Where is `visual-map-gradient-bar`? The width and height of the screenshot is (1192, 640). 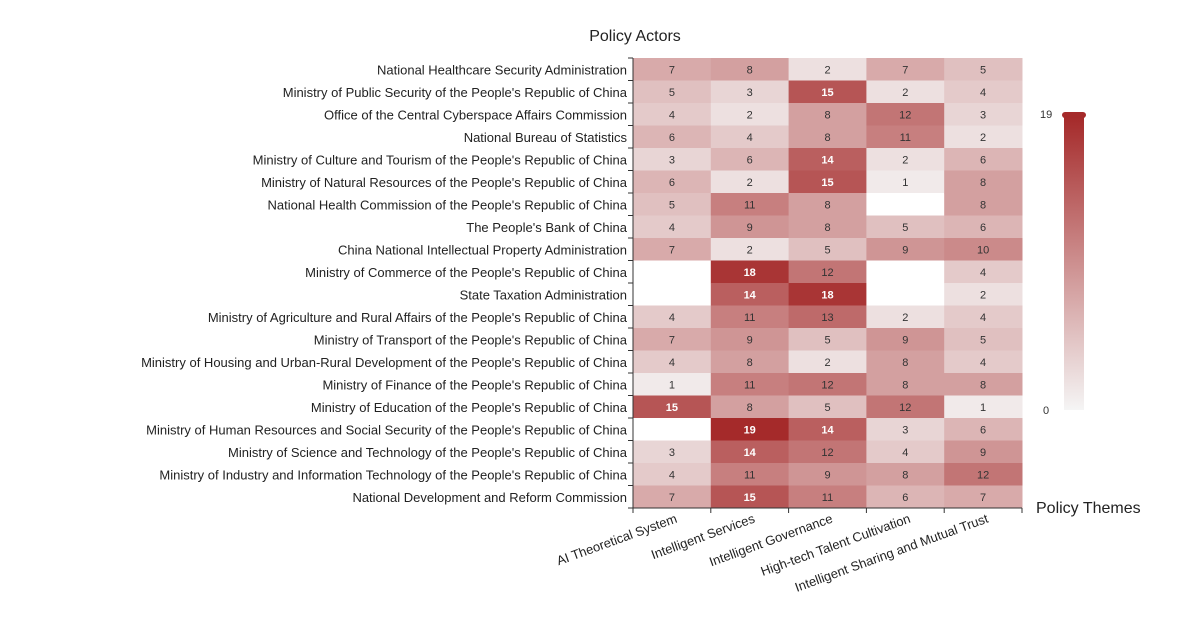
visual-map-gradient-bar is located at coordinates (1074, 263).